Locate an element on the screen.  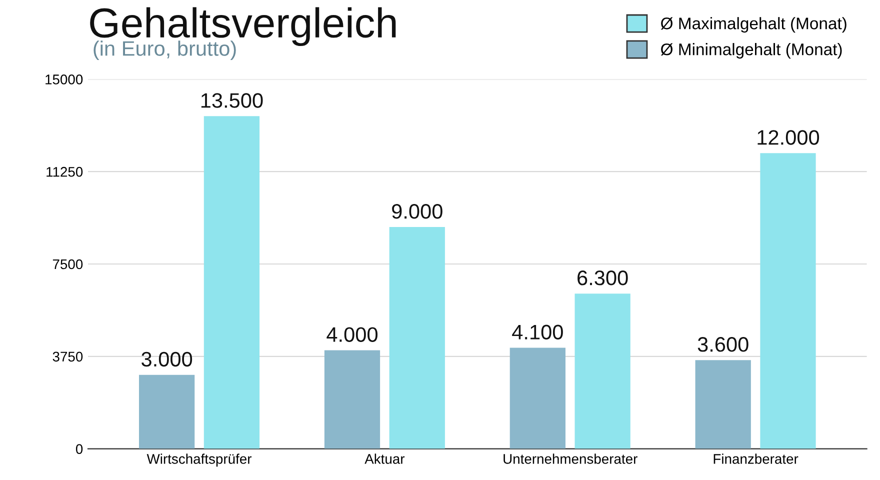
x-tick-label: Finanzberater is located at coordinates (756, 459).